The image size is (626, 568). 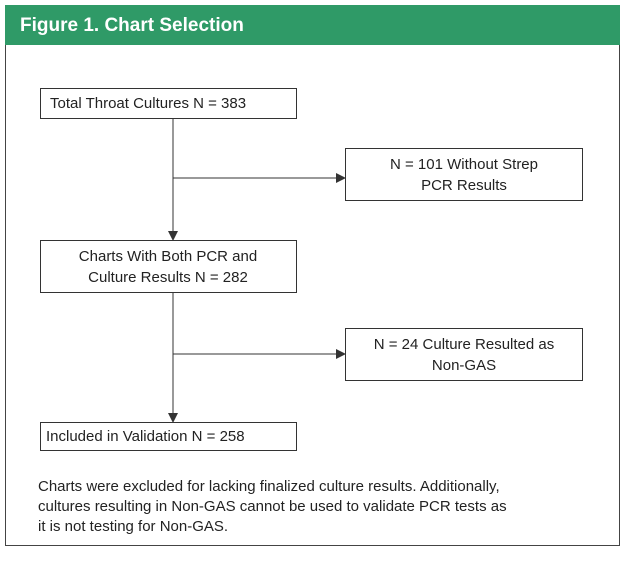 I want to click on node-text: Charts With Both PCR and, so click(x=168, y=256).